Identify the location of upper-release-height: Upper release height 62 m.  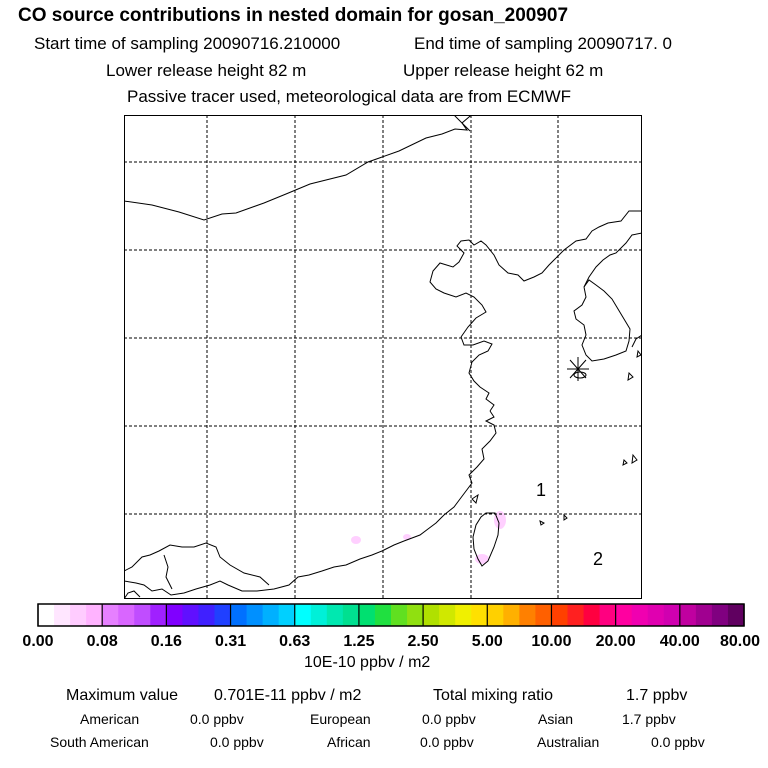
(503, 70).